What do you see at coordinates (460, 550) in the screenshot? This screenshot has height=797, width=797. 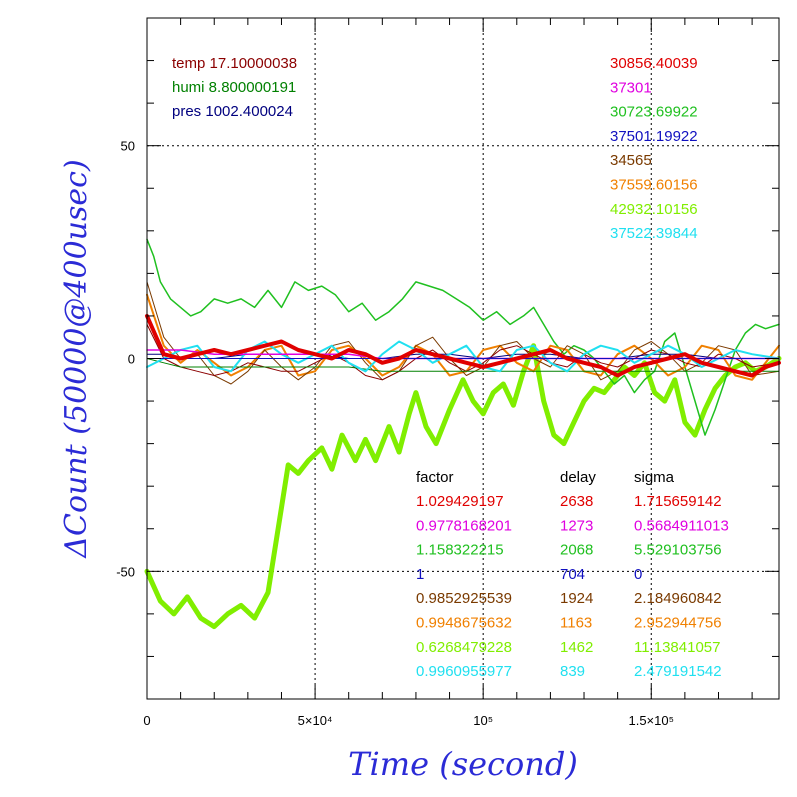 I see `param-factor-cell: 1.158322215` at bounding box center [460, 550].